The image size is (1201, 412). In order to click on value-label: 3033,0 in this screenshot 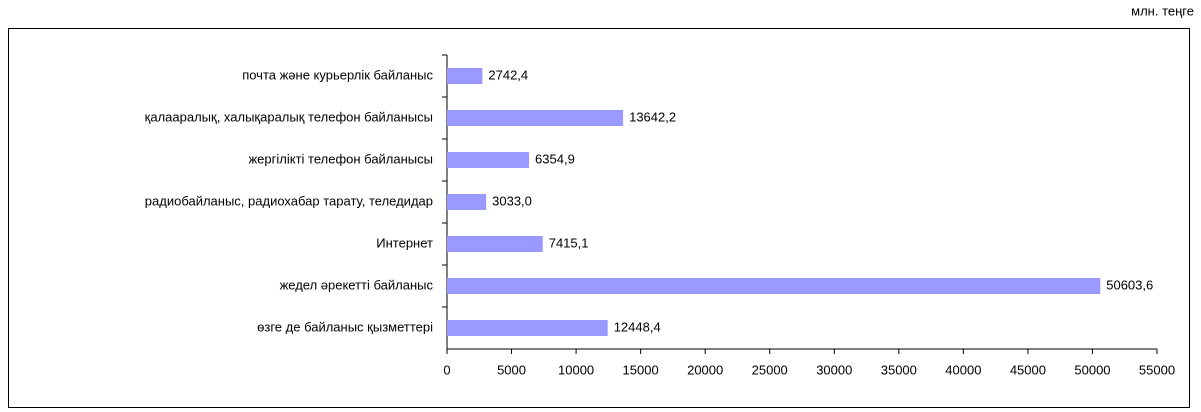, I will do `click(512, 200)`.